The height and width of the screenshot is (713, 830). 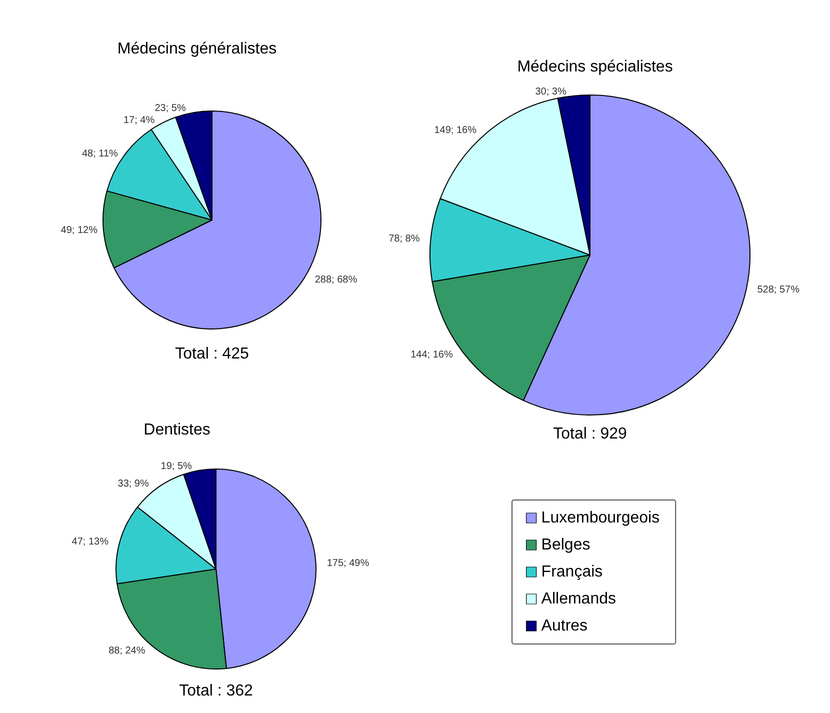 What do you see at coordinates (348, 564) in the screenshot?
I see `data-label: 175; 49%` at bounding box center [348, 564].